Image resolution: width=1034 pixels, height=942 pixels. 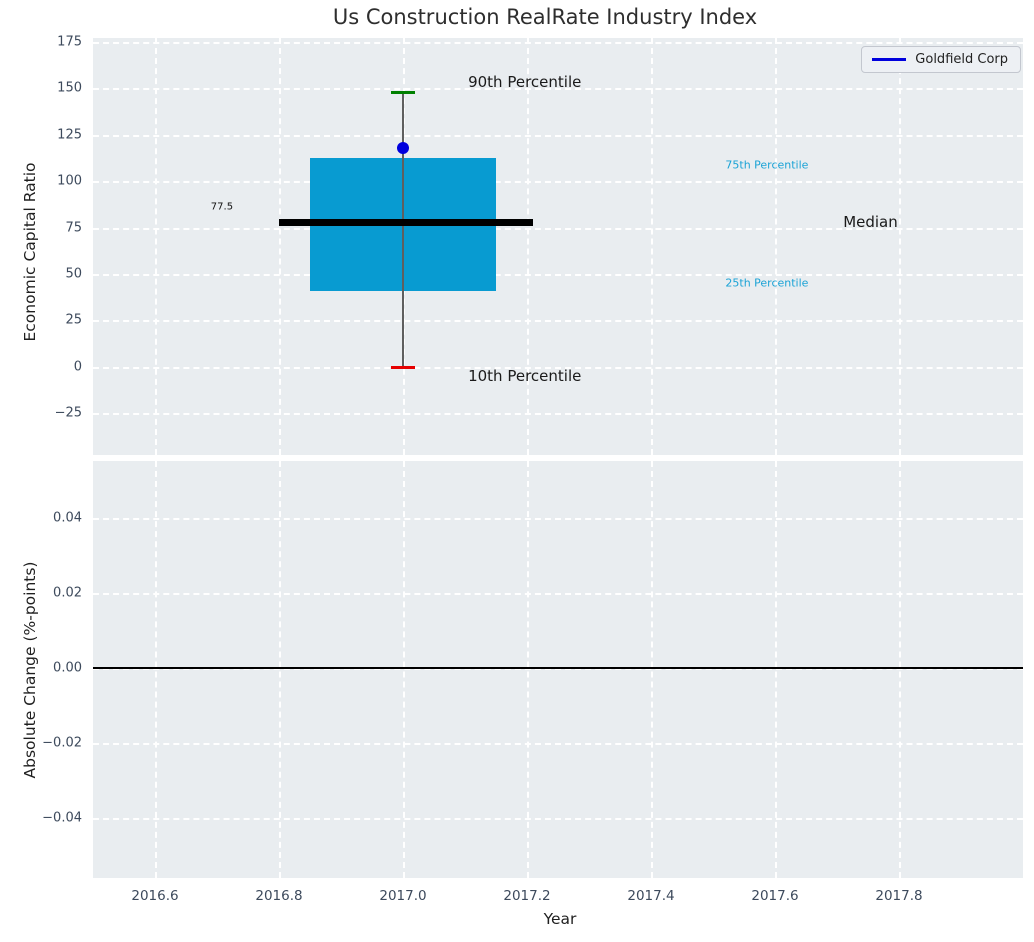 What do you see at coordinates (67, 593) in the screenshot?
I see `y-tick-label: 0.02` at bounding box center [67, 593].